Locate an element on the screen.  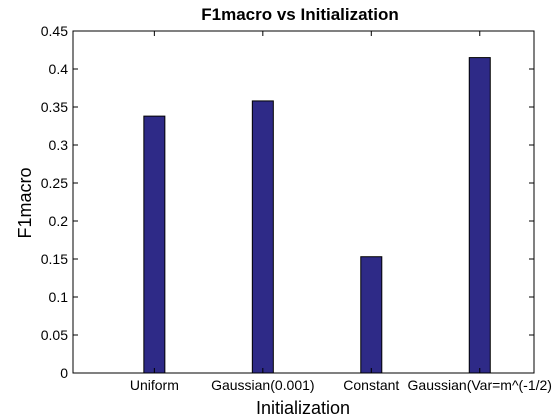
y-tick-label: 0.45 is located at coordinates (54, 31).